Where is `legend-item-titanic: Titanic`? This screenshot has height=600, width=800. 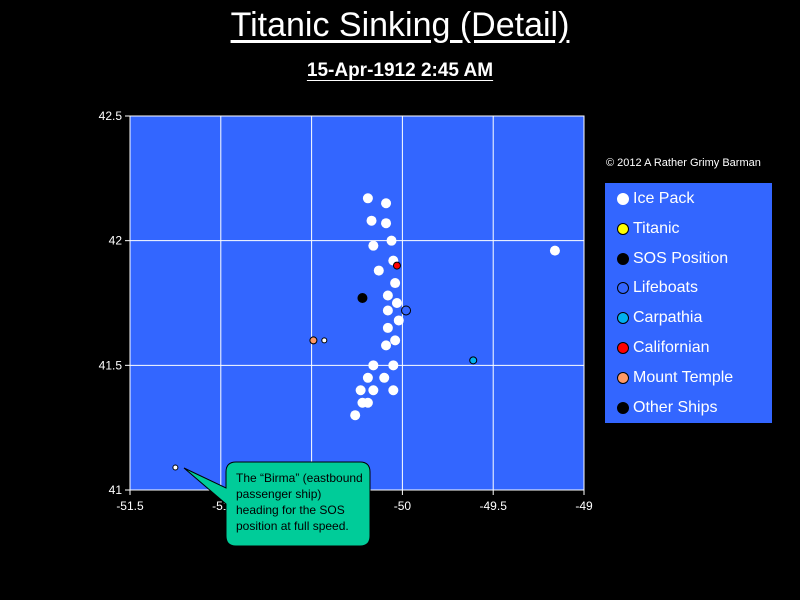
legend-item-titanic: Titanic is located at coordinates (648, 229).